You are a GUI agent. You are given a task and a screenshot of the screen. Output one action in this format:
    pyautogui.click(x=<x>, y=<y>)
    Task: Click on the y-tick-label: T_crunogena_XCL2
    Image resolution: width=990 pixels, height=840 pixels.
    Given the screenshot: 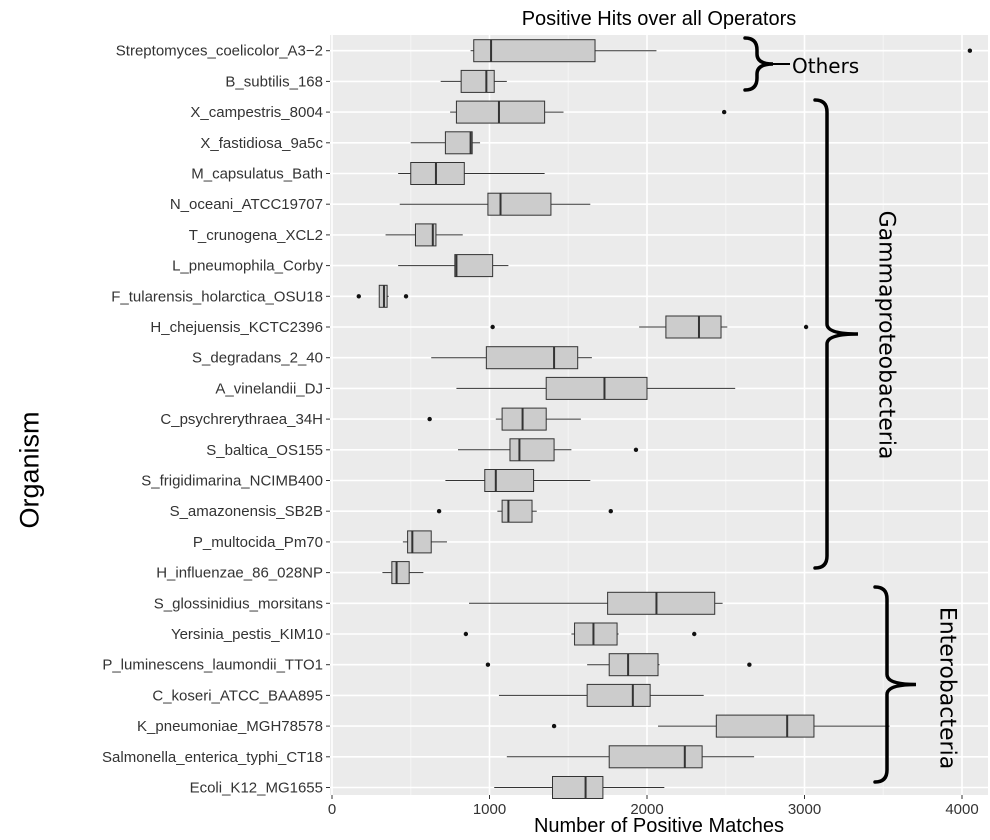 What is the action you would take?
    pyautogui.click(x=256, y=235)
    